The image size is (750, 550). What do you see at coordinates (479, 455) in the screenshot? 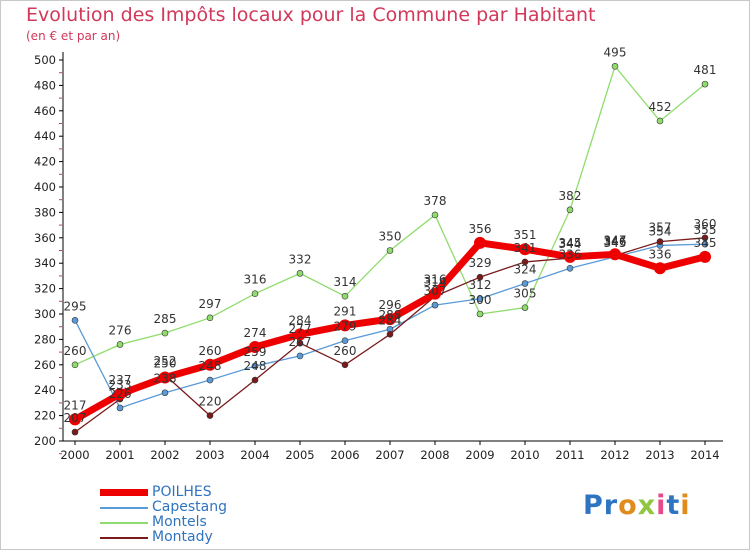
I see `x-tick-label: 2009` at bounding box center [479, 455].